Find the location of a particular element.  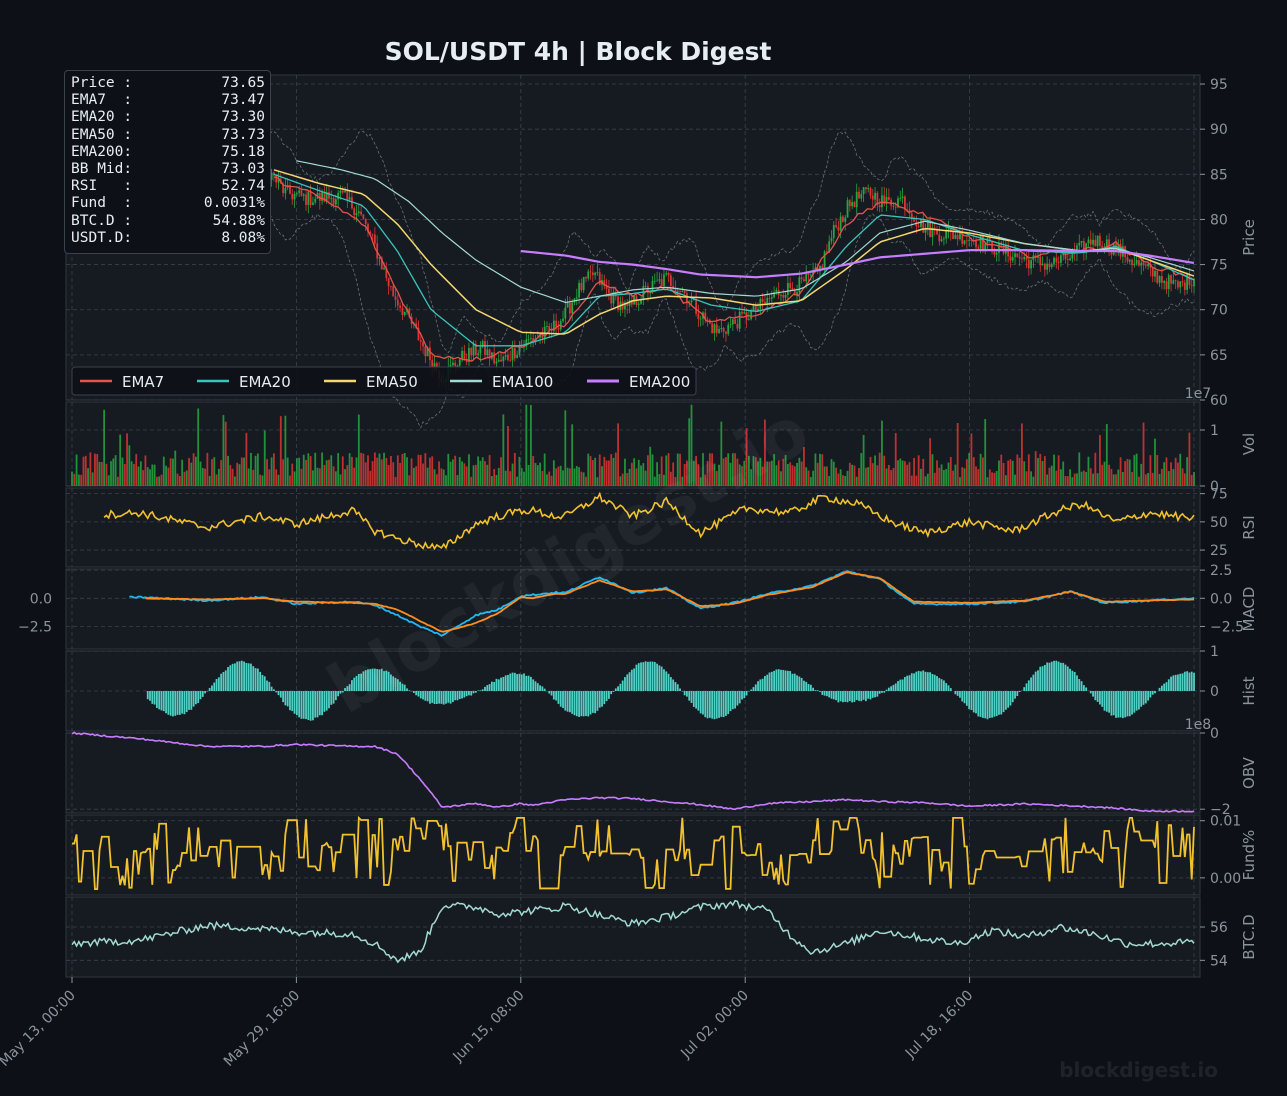

info-value: 73.73 is located at coordinates (243, 134).